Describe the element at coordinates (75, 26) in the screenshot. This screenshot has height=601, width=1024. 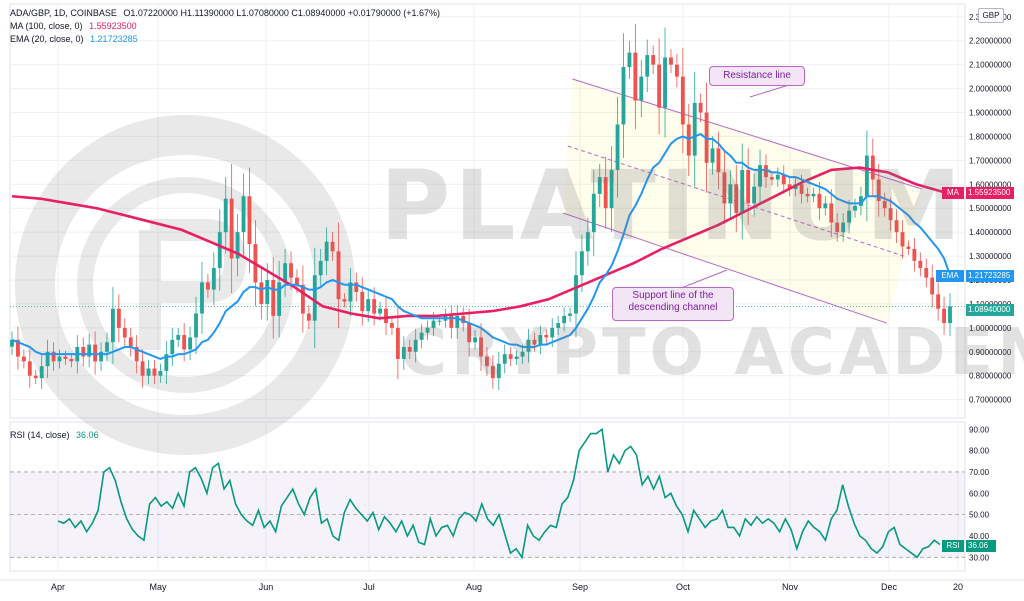
I see `ma-legend: MA (100, close, 0) 1.55923500` at that location.